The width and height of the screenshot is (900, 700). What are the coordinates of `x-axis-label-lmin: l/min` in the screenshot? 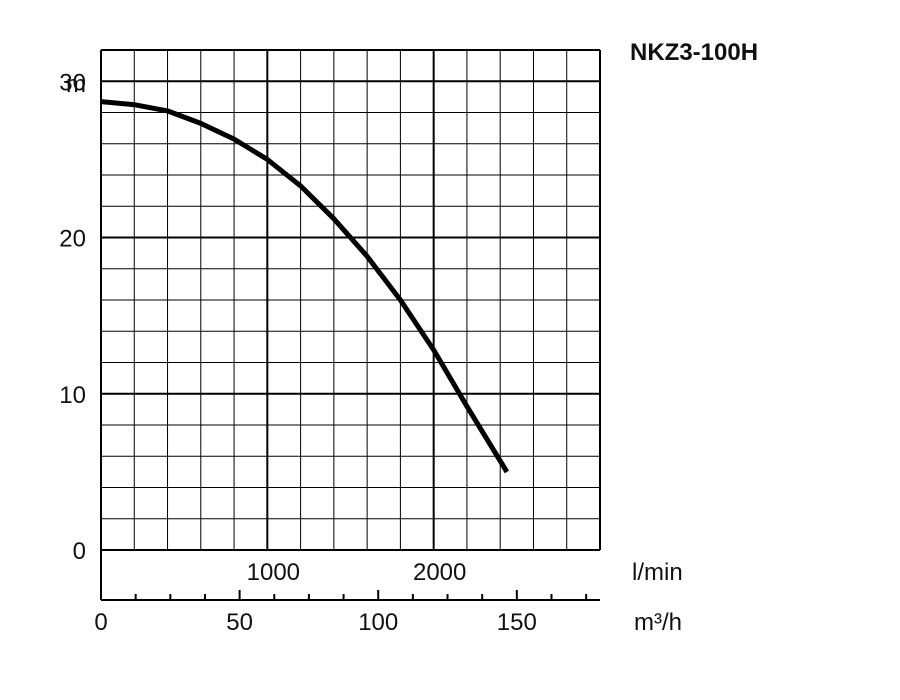 It's located at (657, 572).